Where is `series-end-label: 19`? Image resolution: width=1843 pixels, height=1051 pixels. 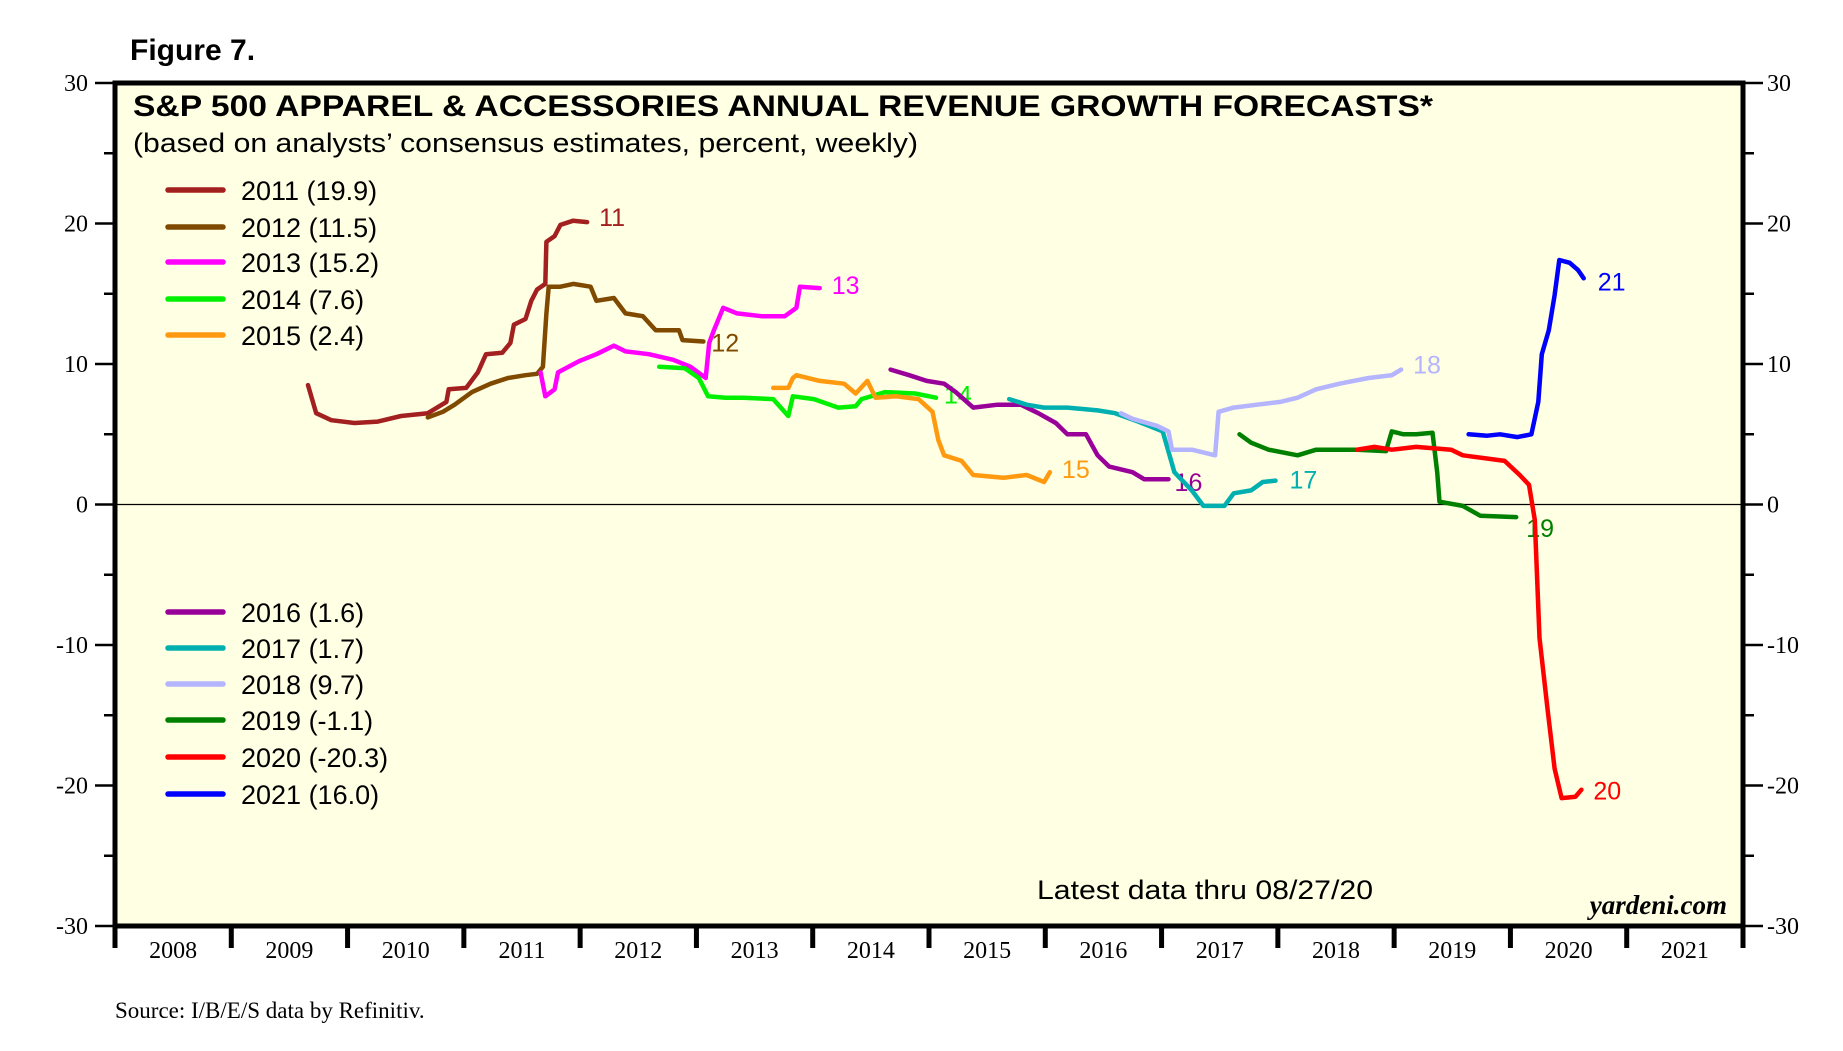
series-end-label: 19 is located at coordinates (1540, 529).